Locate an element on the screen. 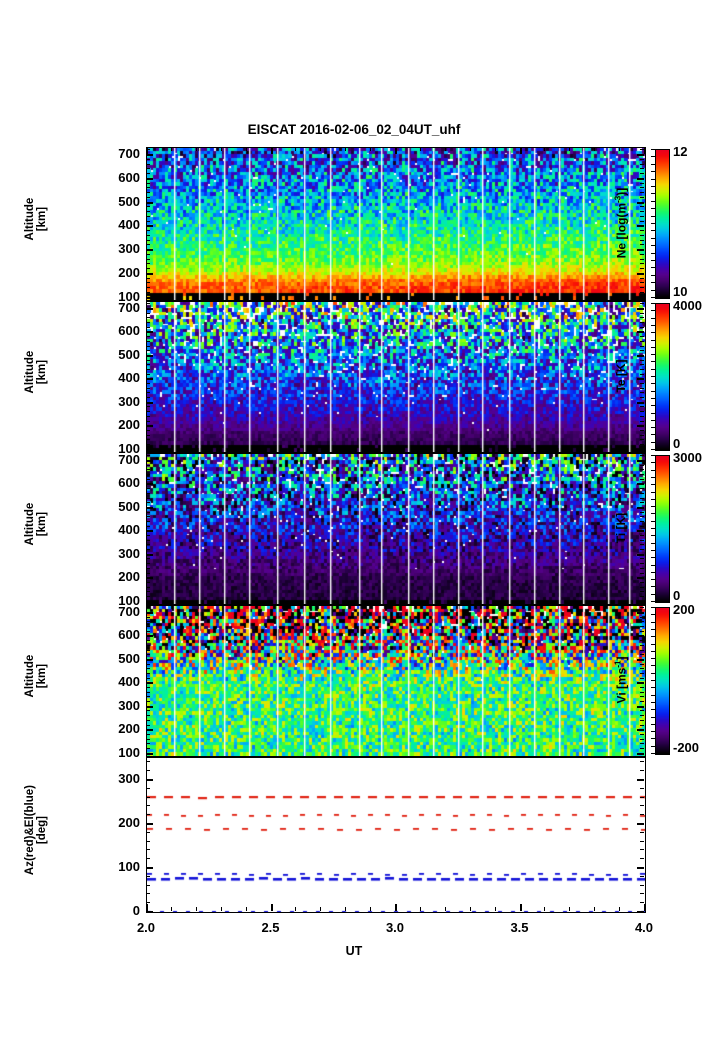  colorbar-max-label: 3000 is located at coordinates (687, 457).